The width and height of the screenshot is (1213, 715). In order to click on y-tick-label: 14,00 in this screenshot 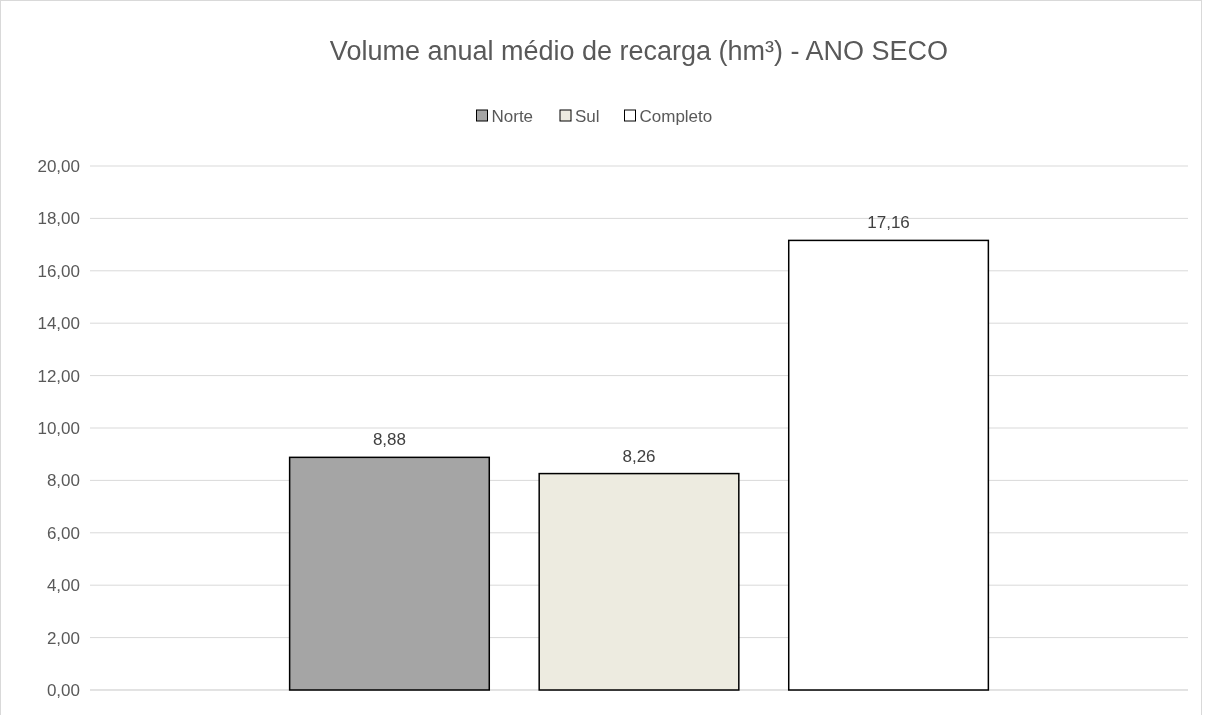, I will do `click(58, 324)`.